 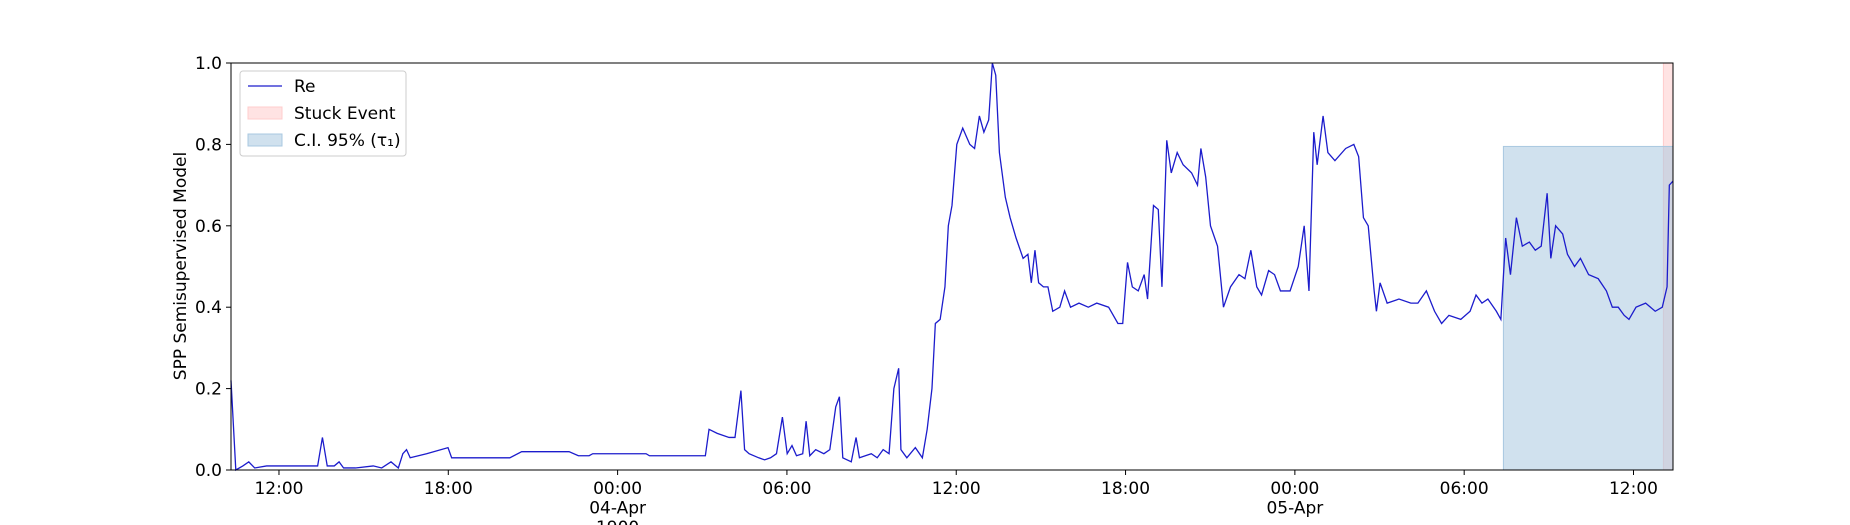 I want to click on span, so click(x=1588, y=308).